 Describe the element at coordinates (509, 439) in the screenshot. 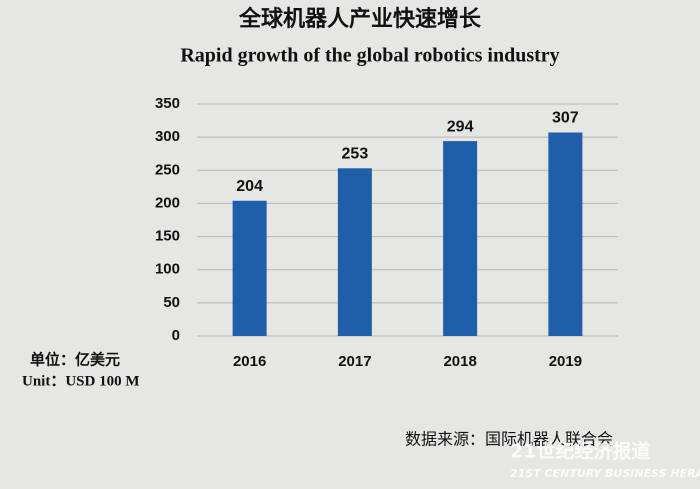

I see `source: 数据来源：国际机器人联合会` at that location.